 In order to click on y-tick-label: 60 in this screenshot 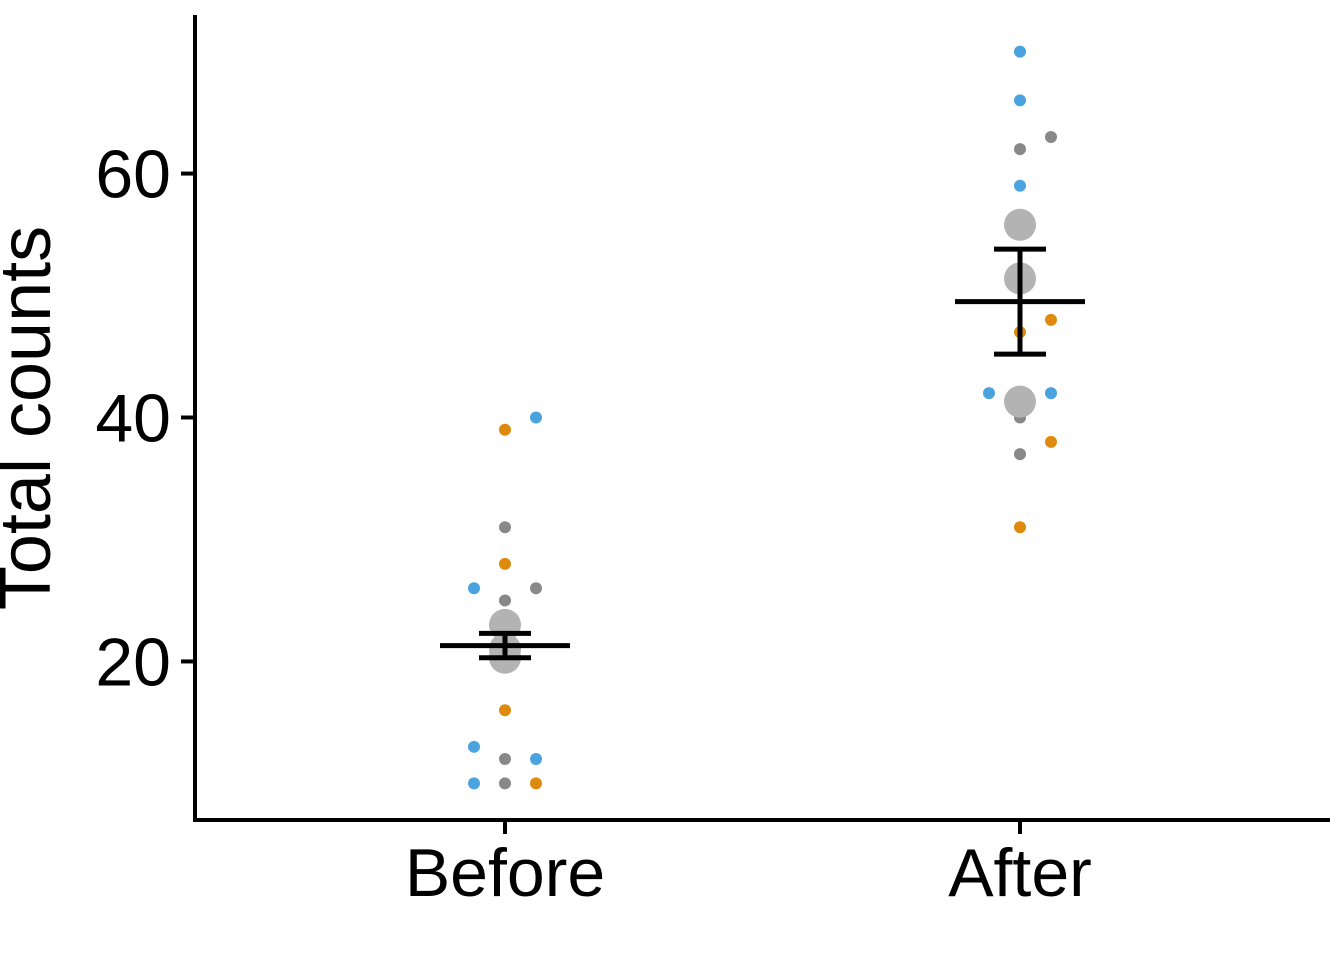, I will do `click(133, 175)`.